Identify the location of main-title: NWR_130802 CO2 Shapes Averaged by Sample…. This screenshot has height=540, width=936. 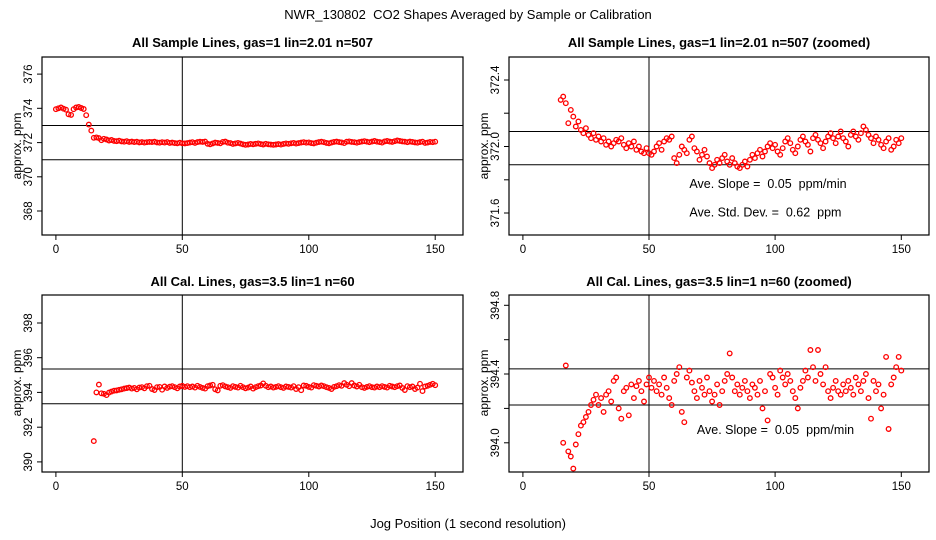
(468, 14).